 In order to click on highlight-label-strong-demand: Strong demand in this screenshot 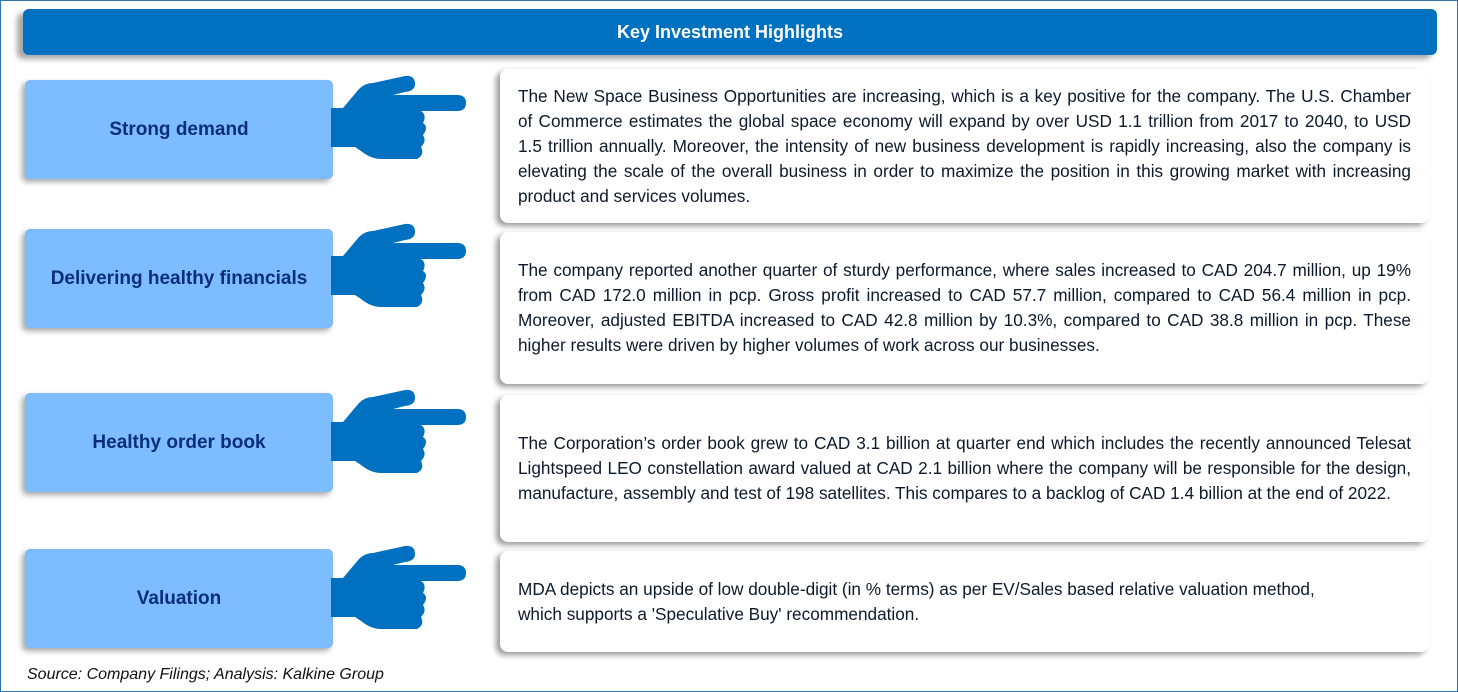, I will do `click(179, 129)`.